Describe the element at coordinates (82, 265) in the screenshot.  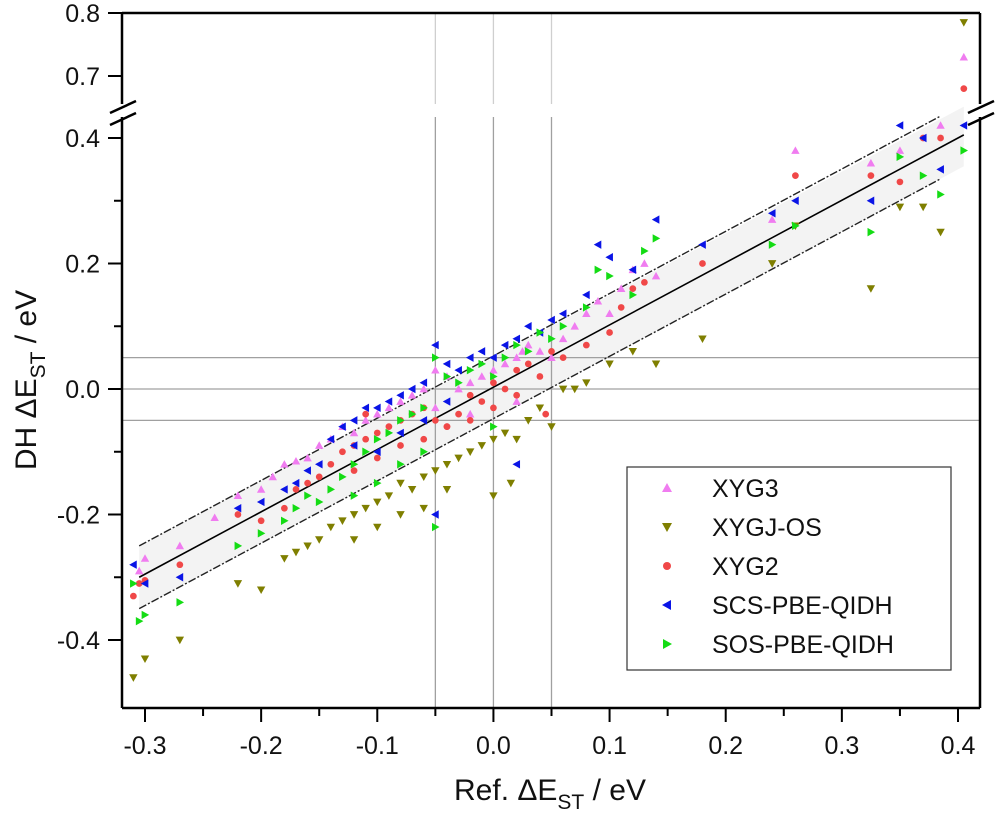
I see `y-tick-label: 0.2` at that location.